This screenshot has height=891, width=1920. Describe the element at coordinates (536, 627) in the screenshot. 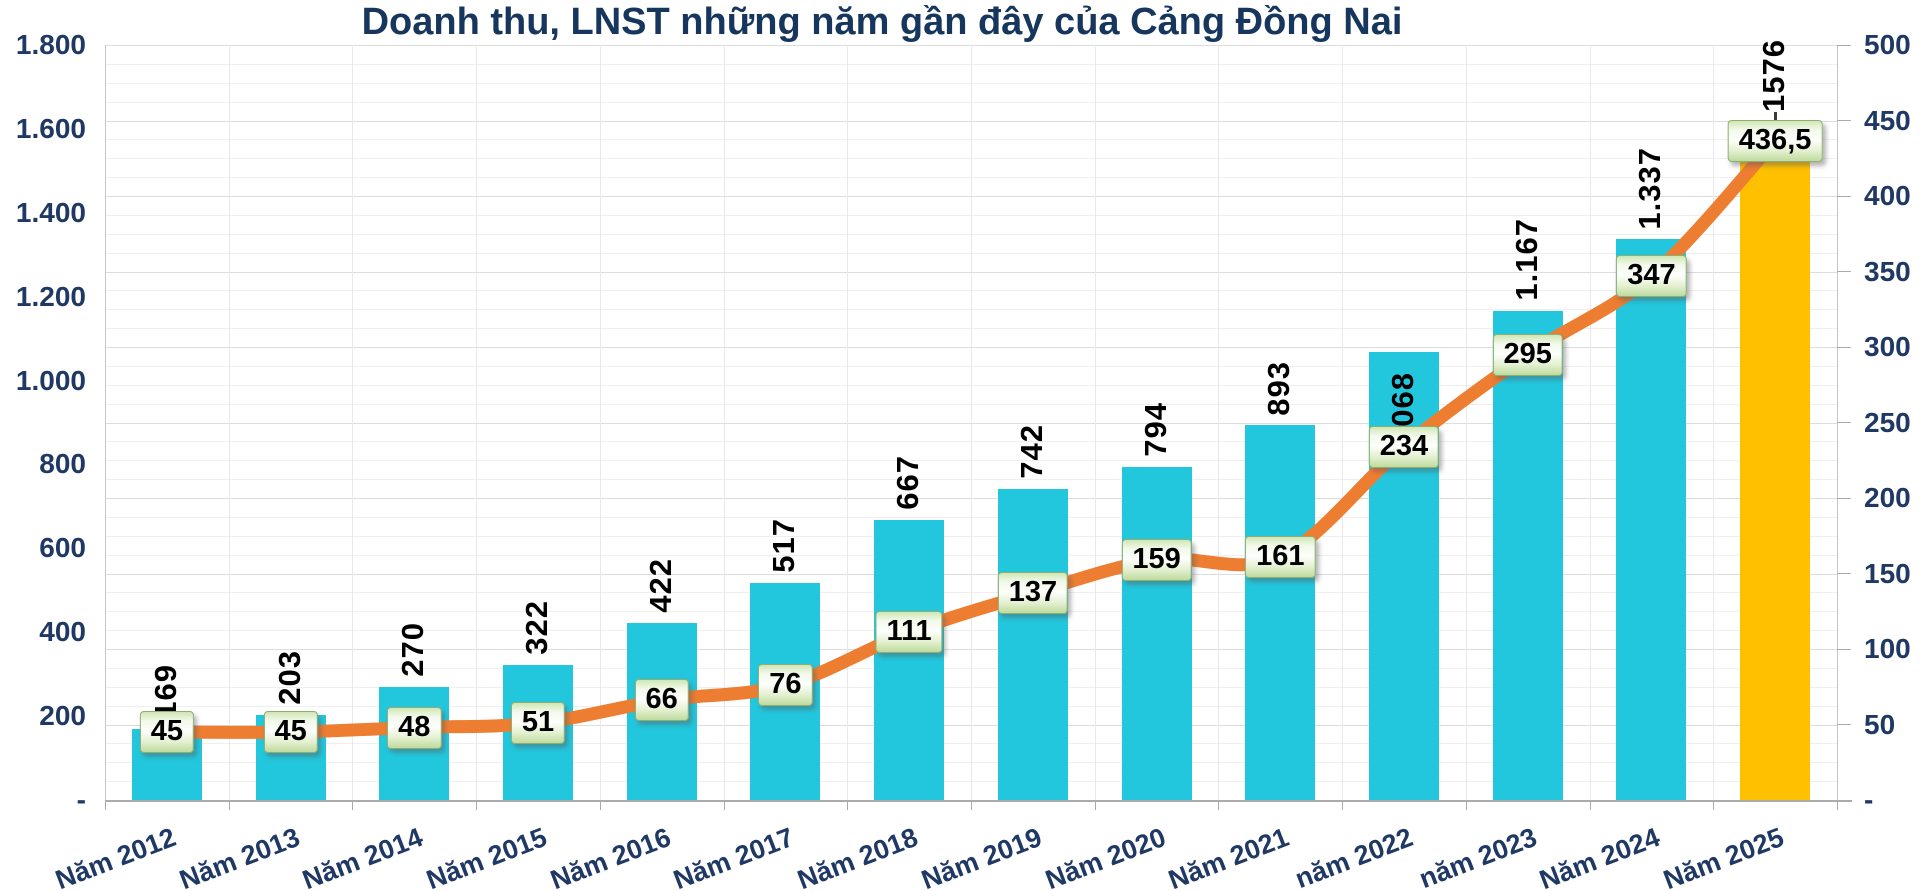

I see `bar-value-label: 322` at that location.